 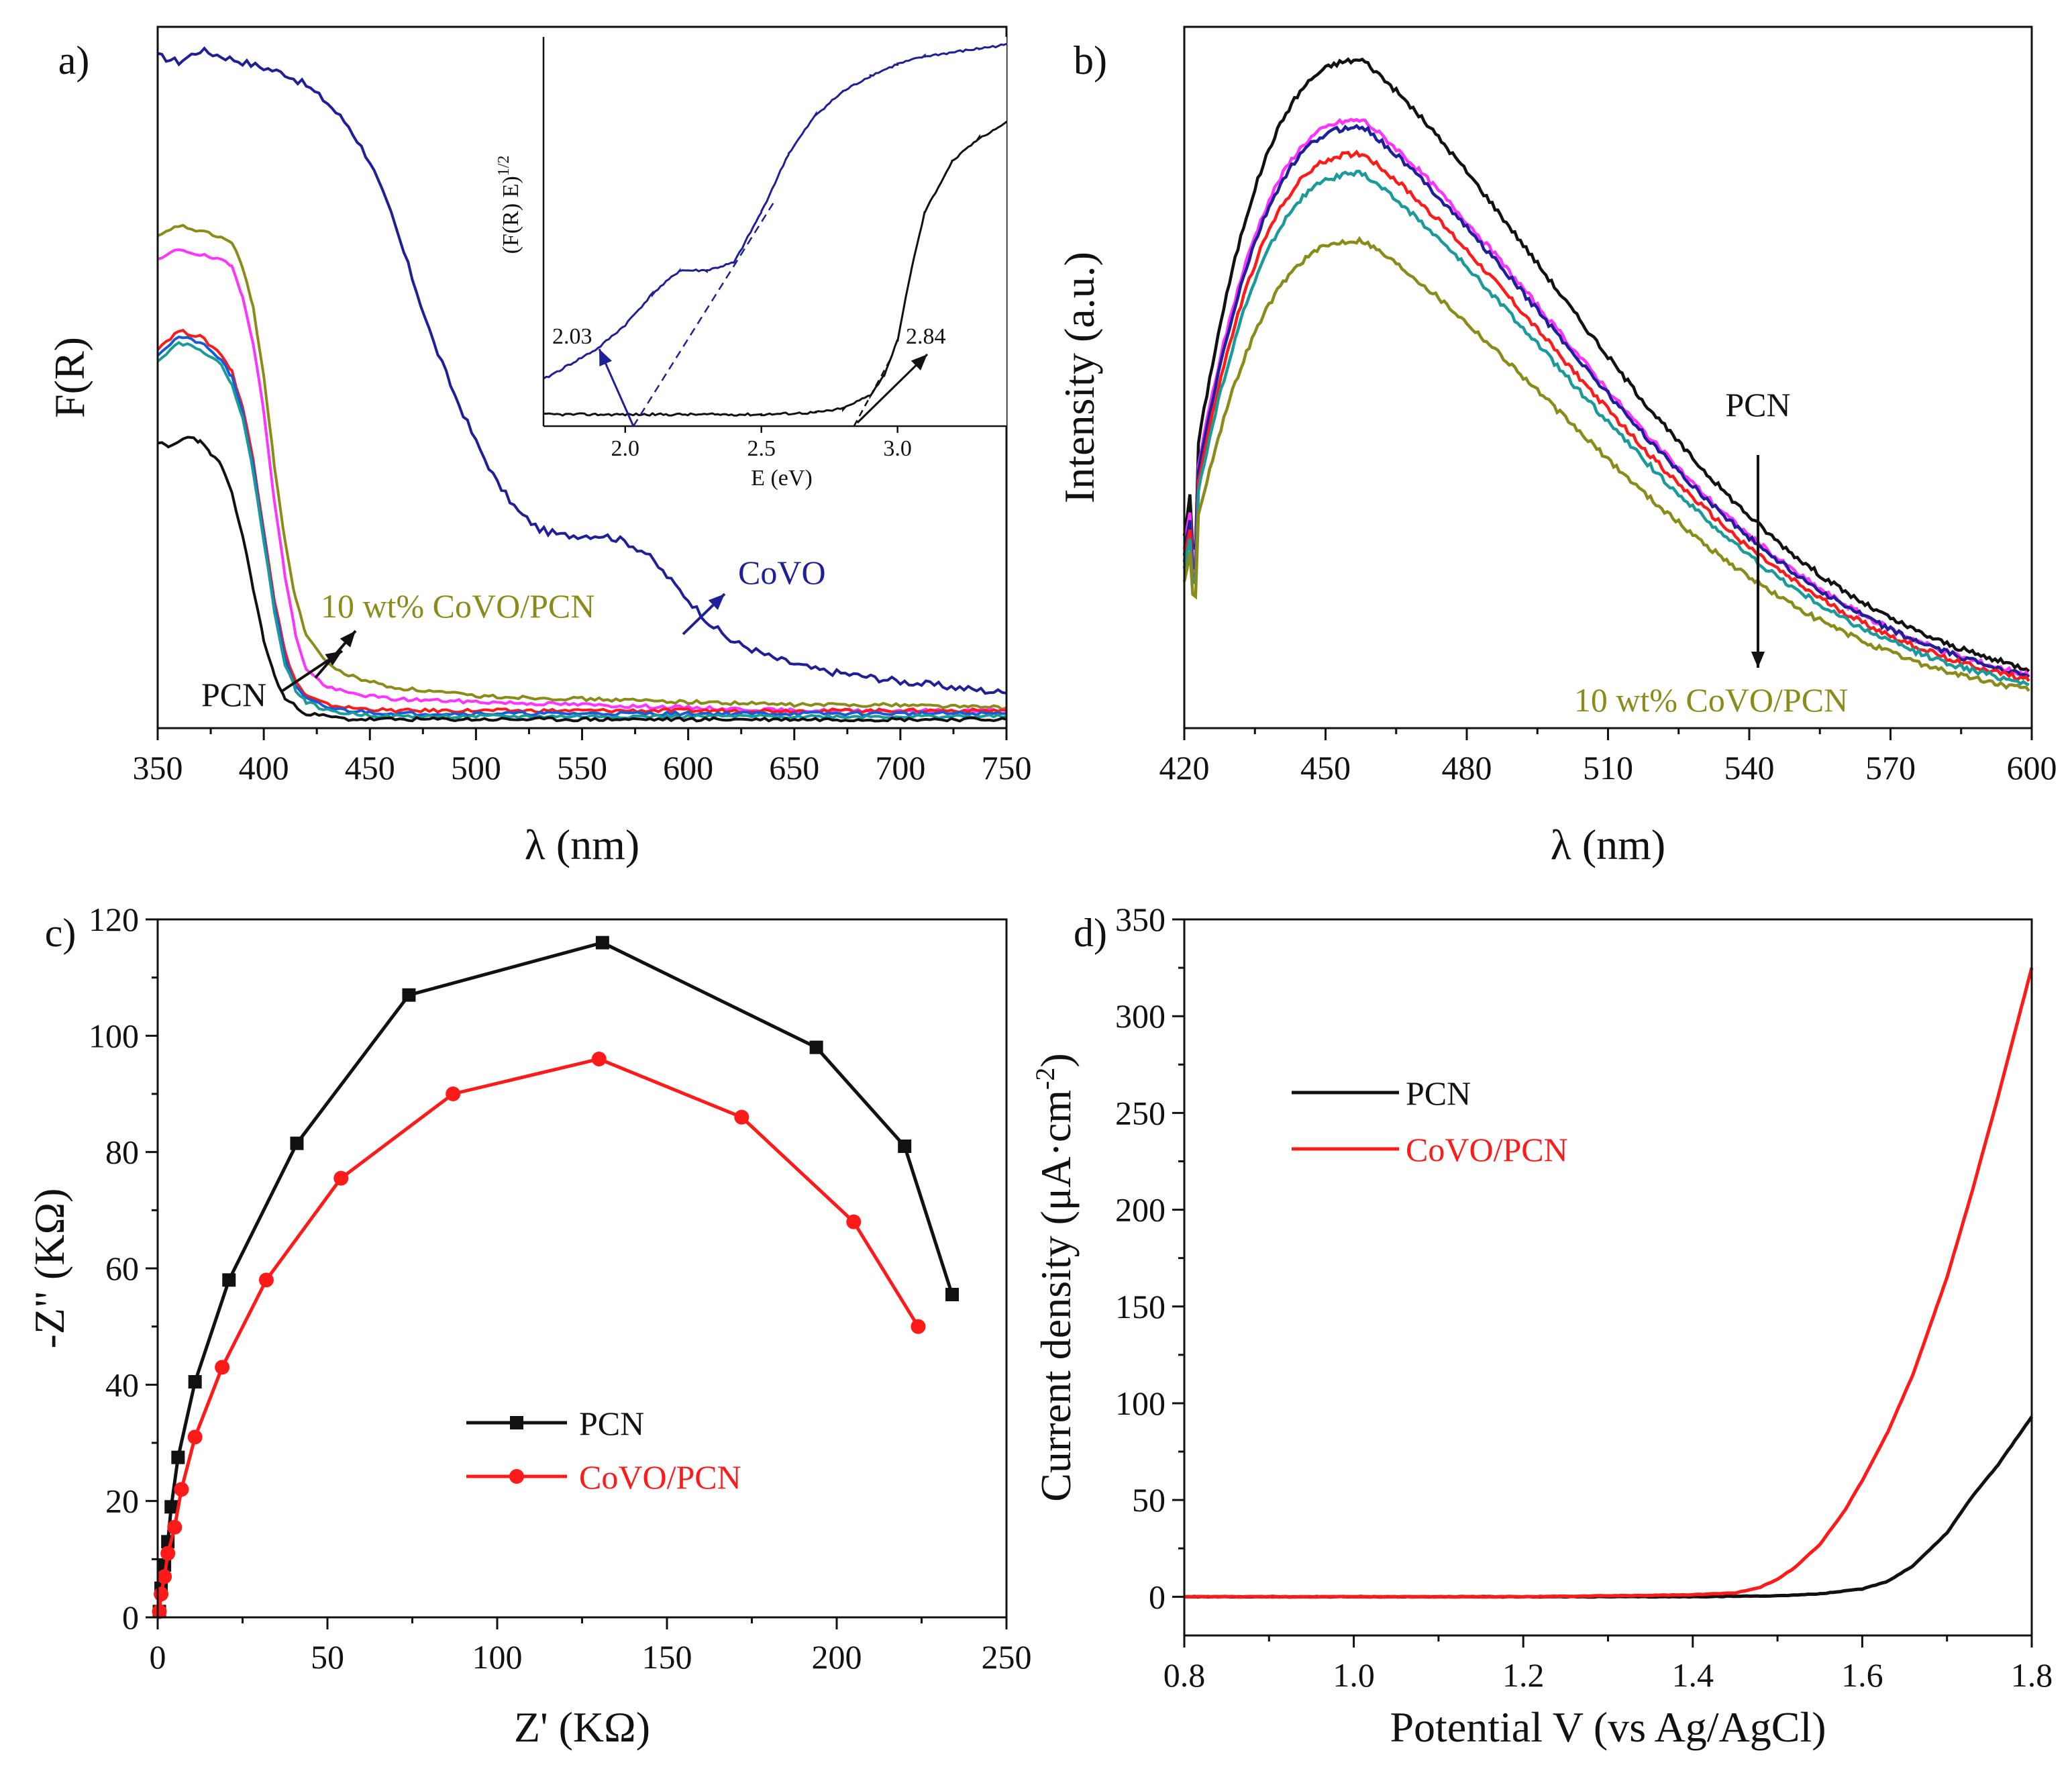 I want to click on annotation-composite: 10 wt% CoVO/PCN, so click(x=457, y=606).